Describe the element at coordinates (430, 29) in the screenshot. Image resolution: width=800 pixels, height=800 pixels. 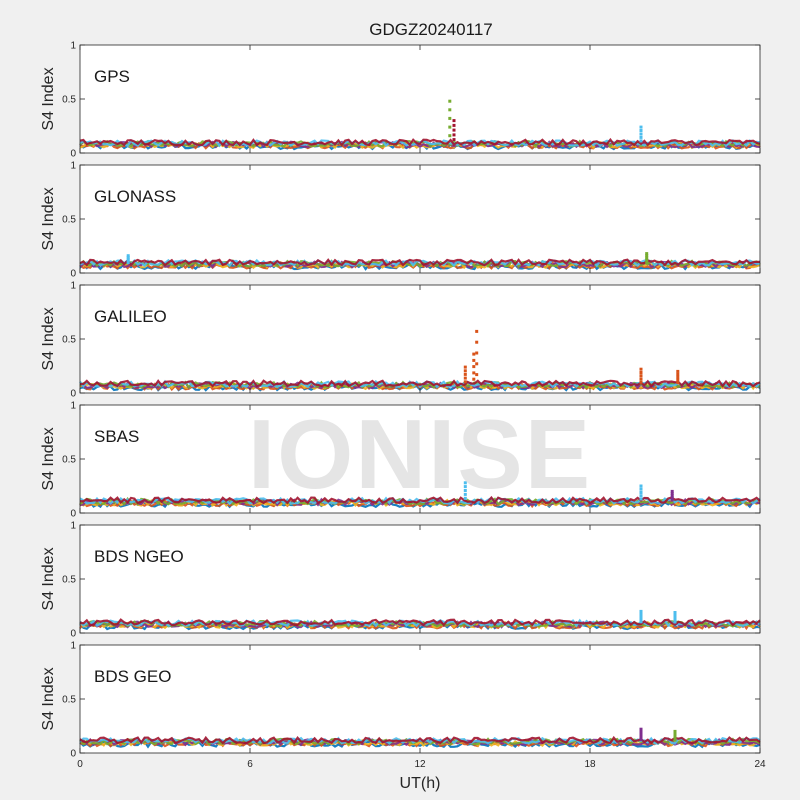
I see `figure-title: GDGZ20240117` at that location.